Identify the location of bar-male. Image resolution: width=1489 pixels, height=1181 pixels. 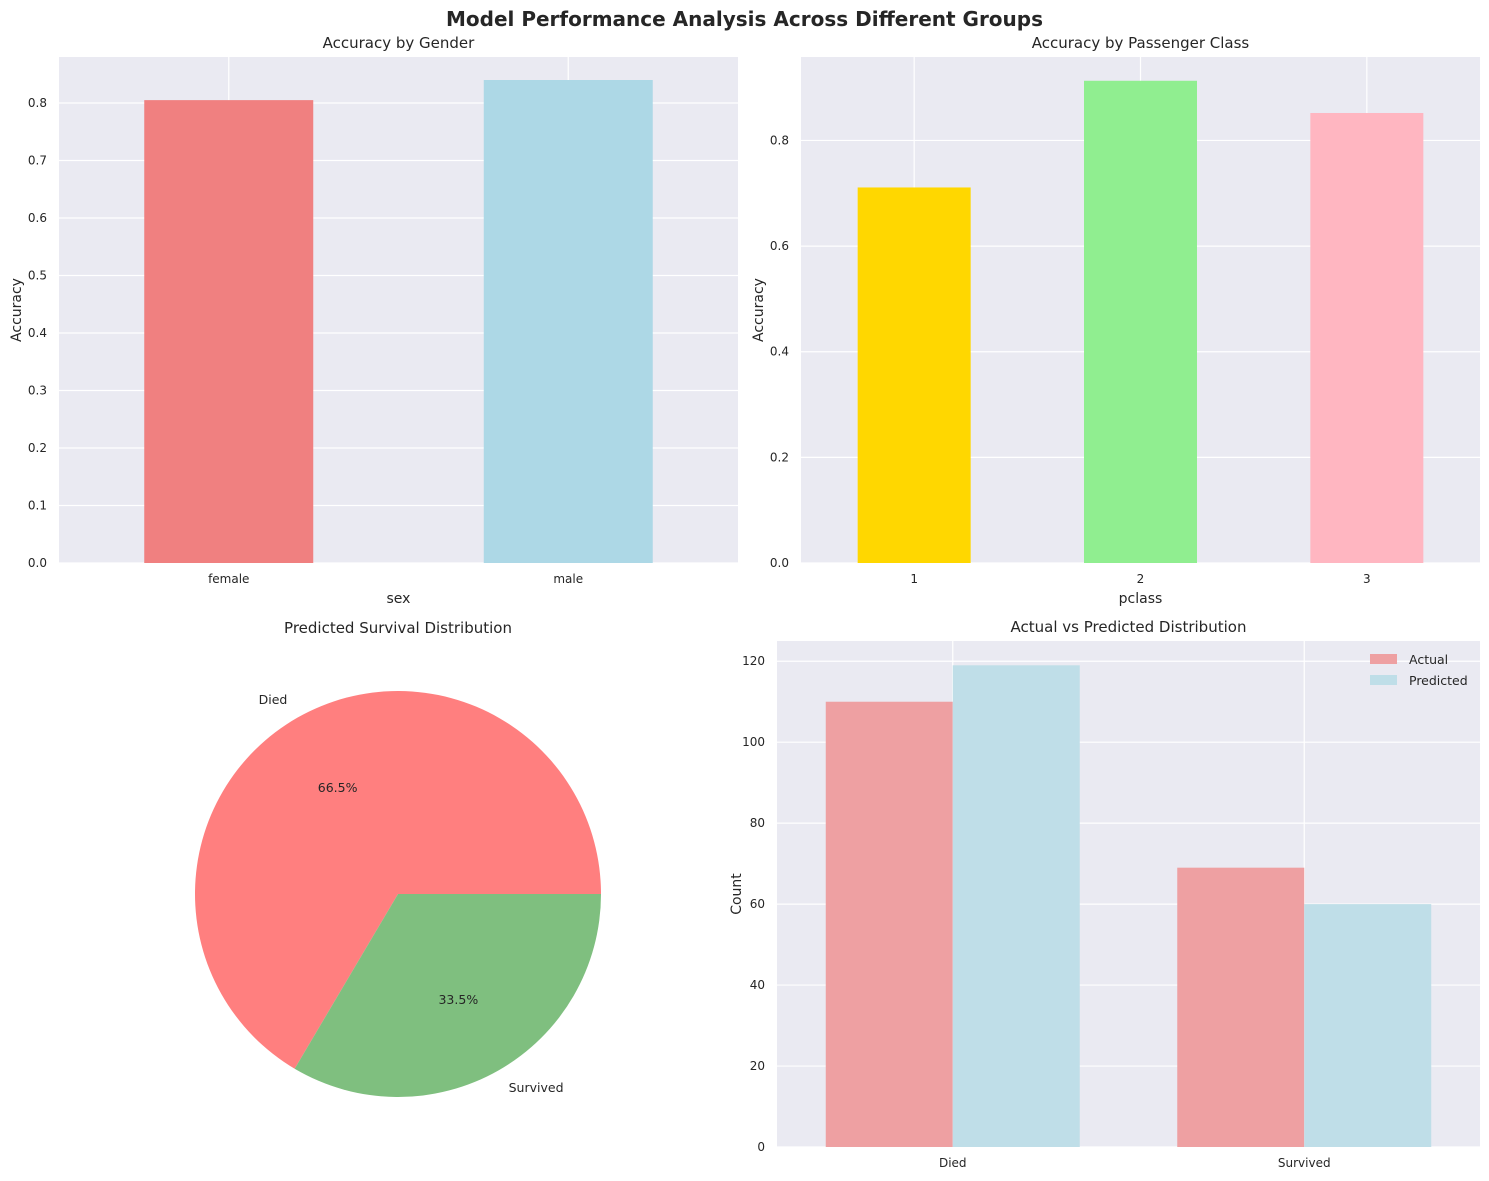
(568, 321).